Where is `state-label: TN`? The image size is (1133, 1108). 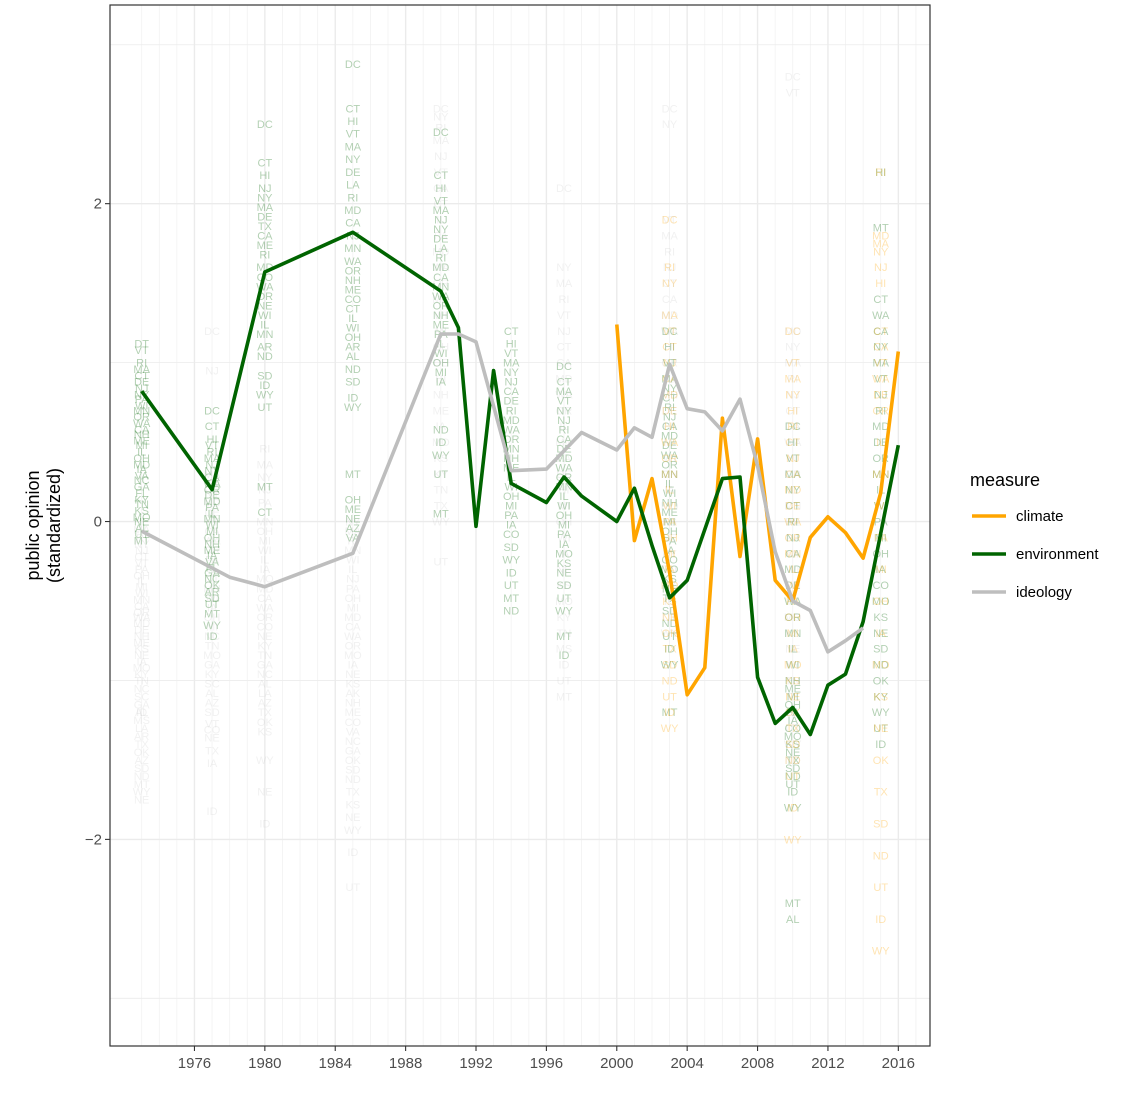 state-label: TN is located at coordinates (141, 505).